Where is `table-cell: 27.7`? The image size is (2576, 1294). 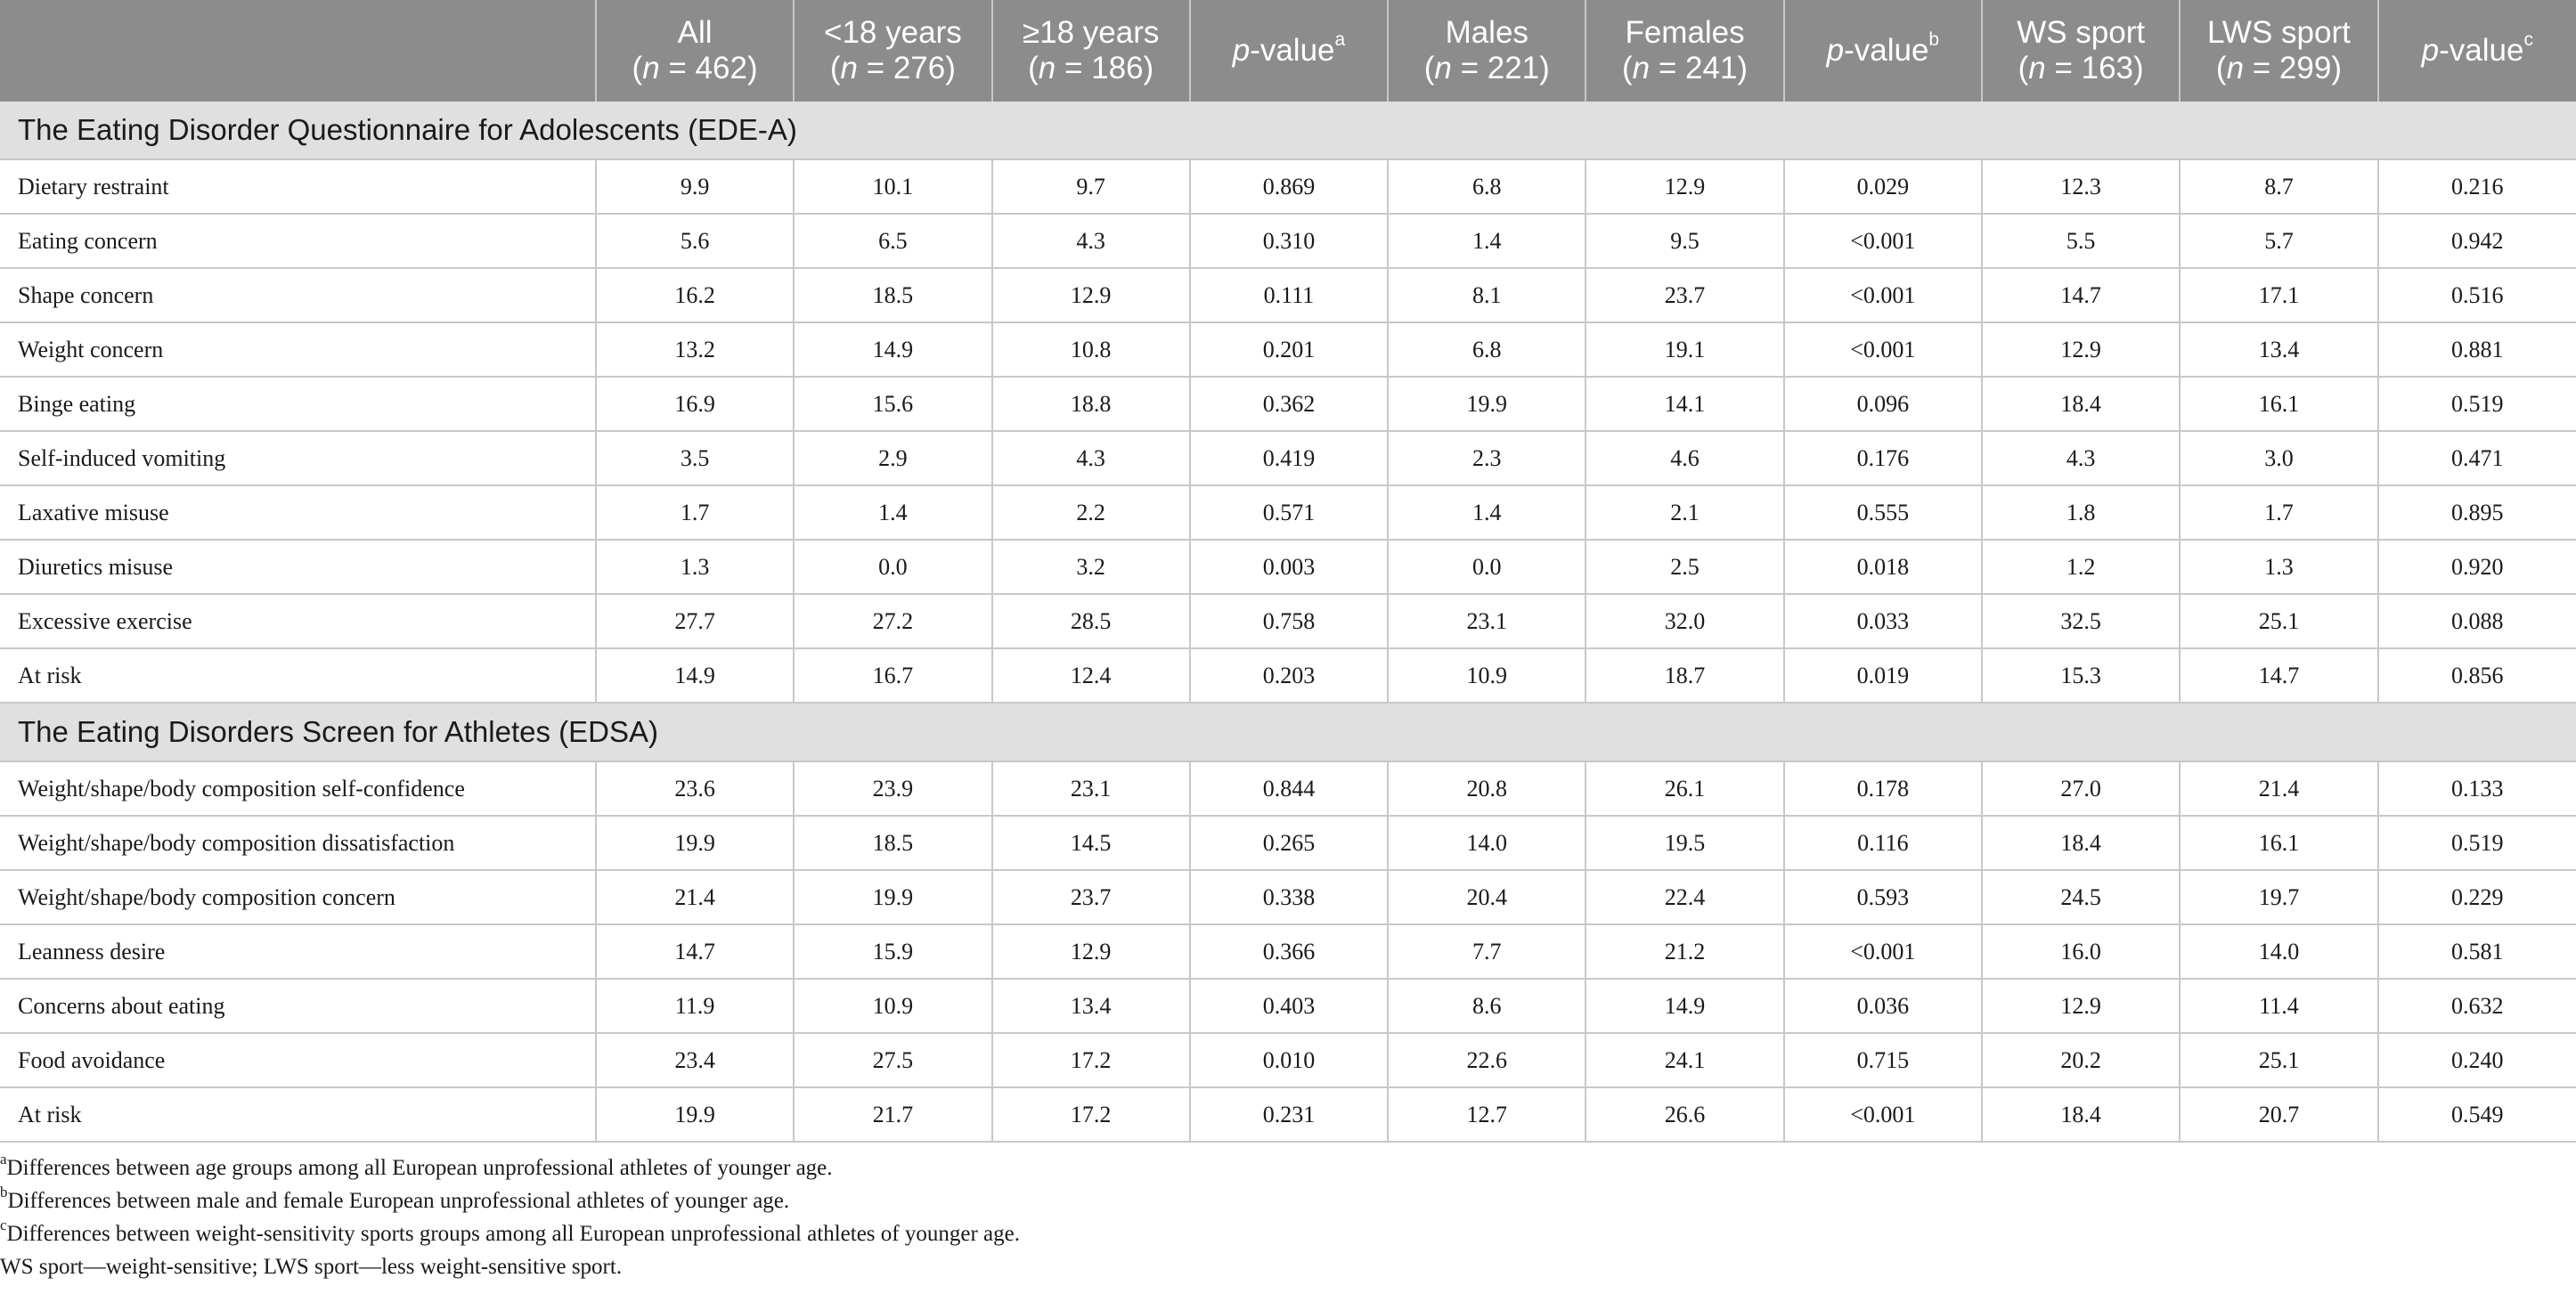 table-cell: 27.7 is located at coordinates (695, 621).